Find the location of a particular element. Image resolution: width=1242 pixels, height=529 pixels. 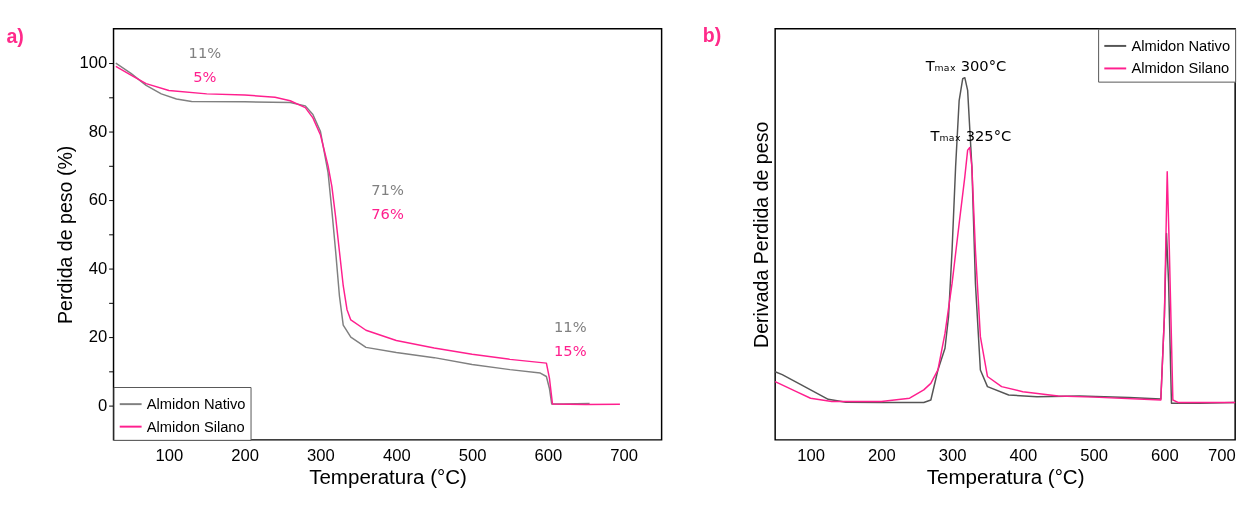

annotation: 5% is located at coordinates (205, 76).